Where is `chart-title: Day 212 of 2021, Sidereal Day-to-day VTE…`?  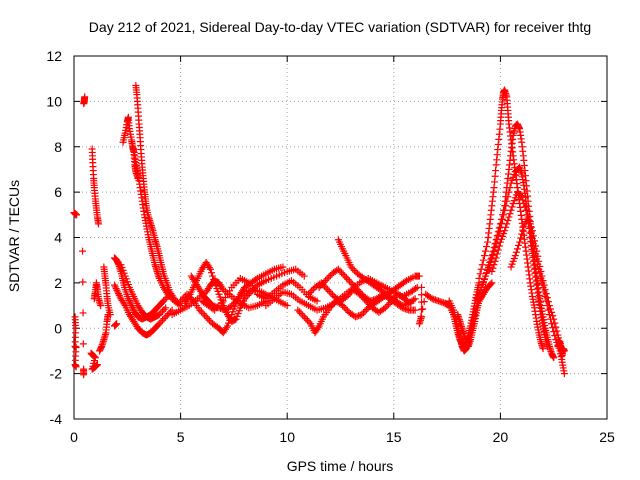
chart-title: Day 212 of 2021, Sidereal Day-to-day VTE… is located at coordinates (340, 27).